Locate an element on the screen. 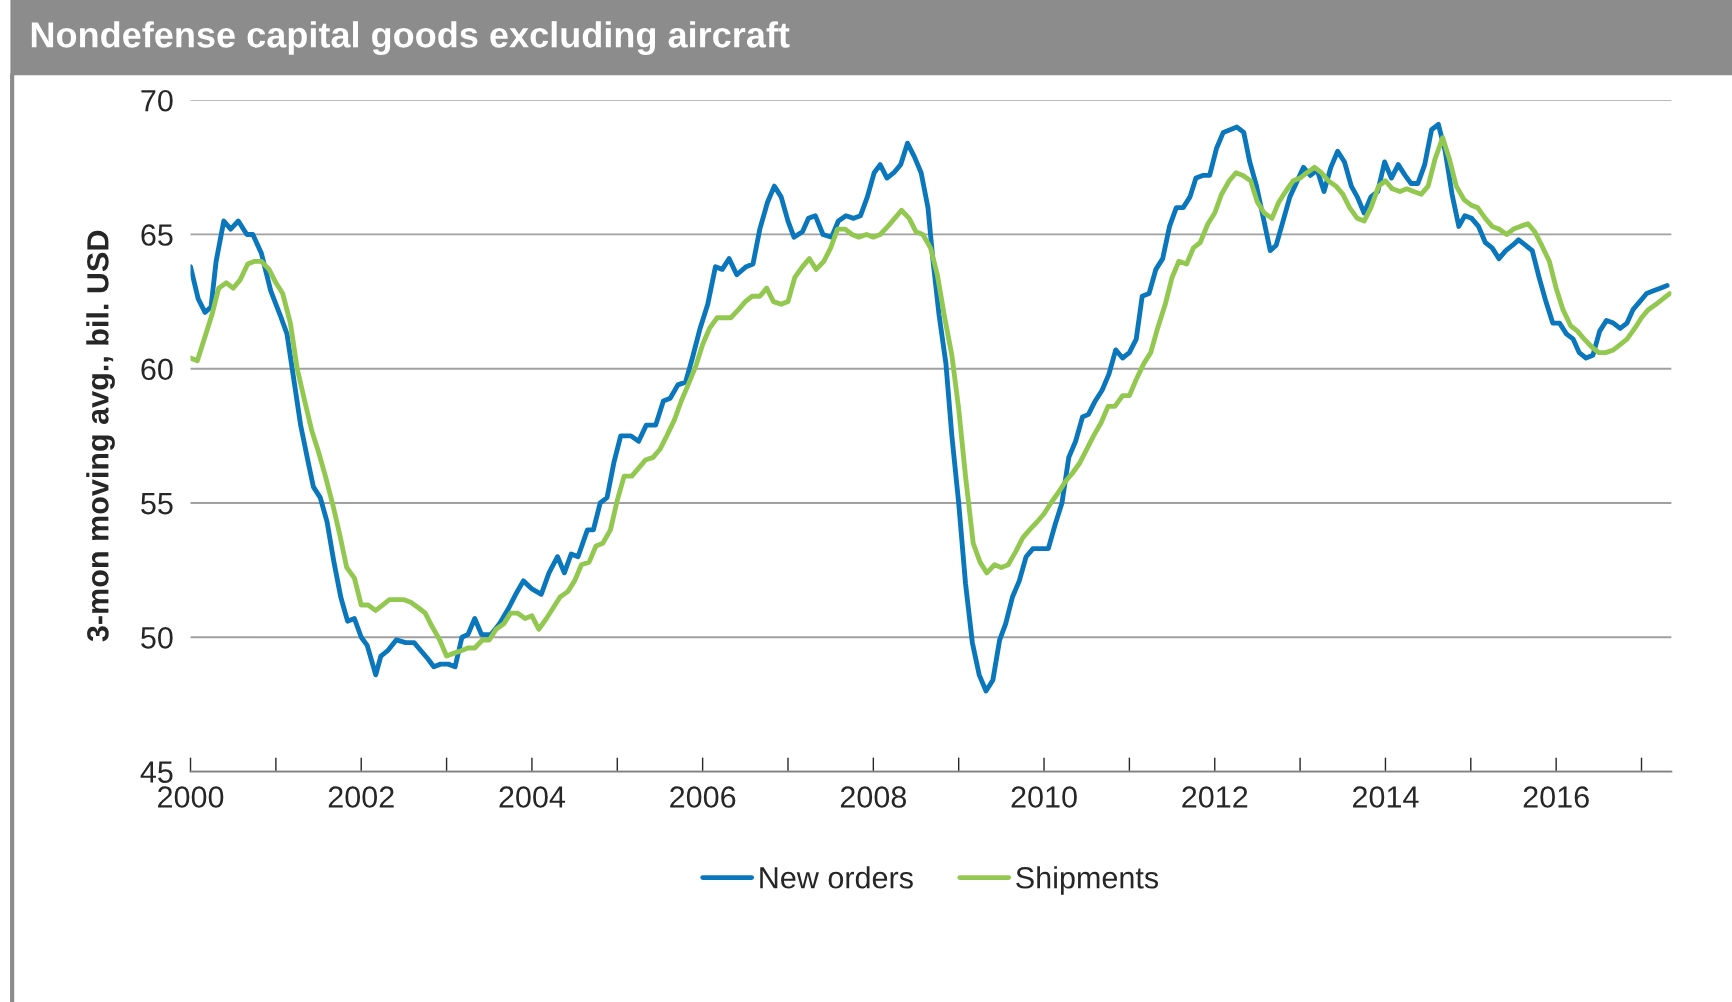 This screenshot has height=1002, width=1732. x-tick-label: 2006 is located at coordinates (703, 797).